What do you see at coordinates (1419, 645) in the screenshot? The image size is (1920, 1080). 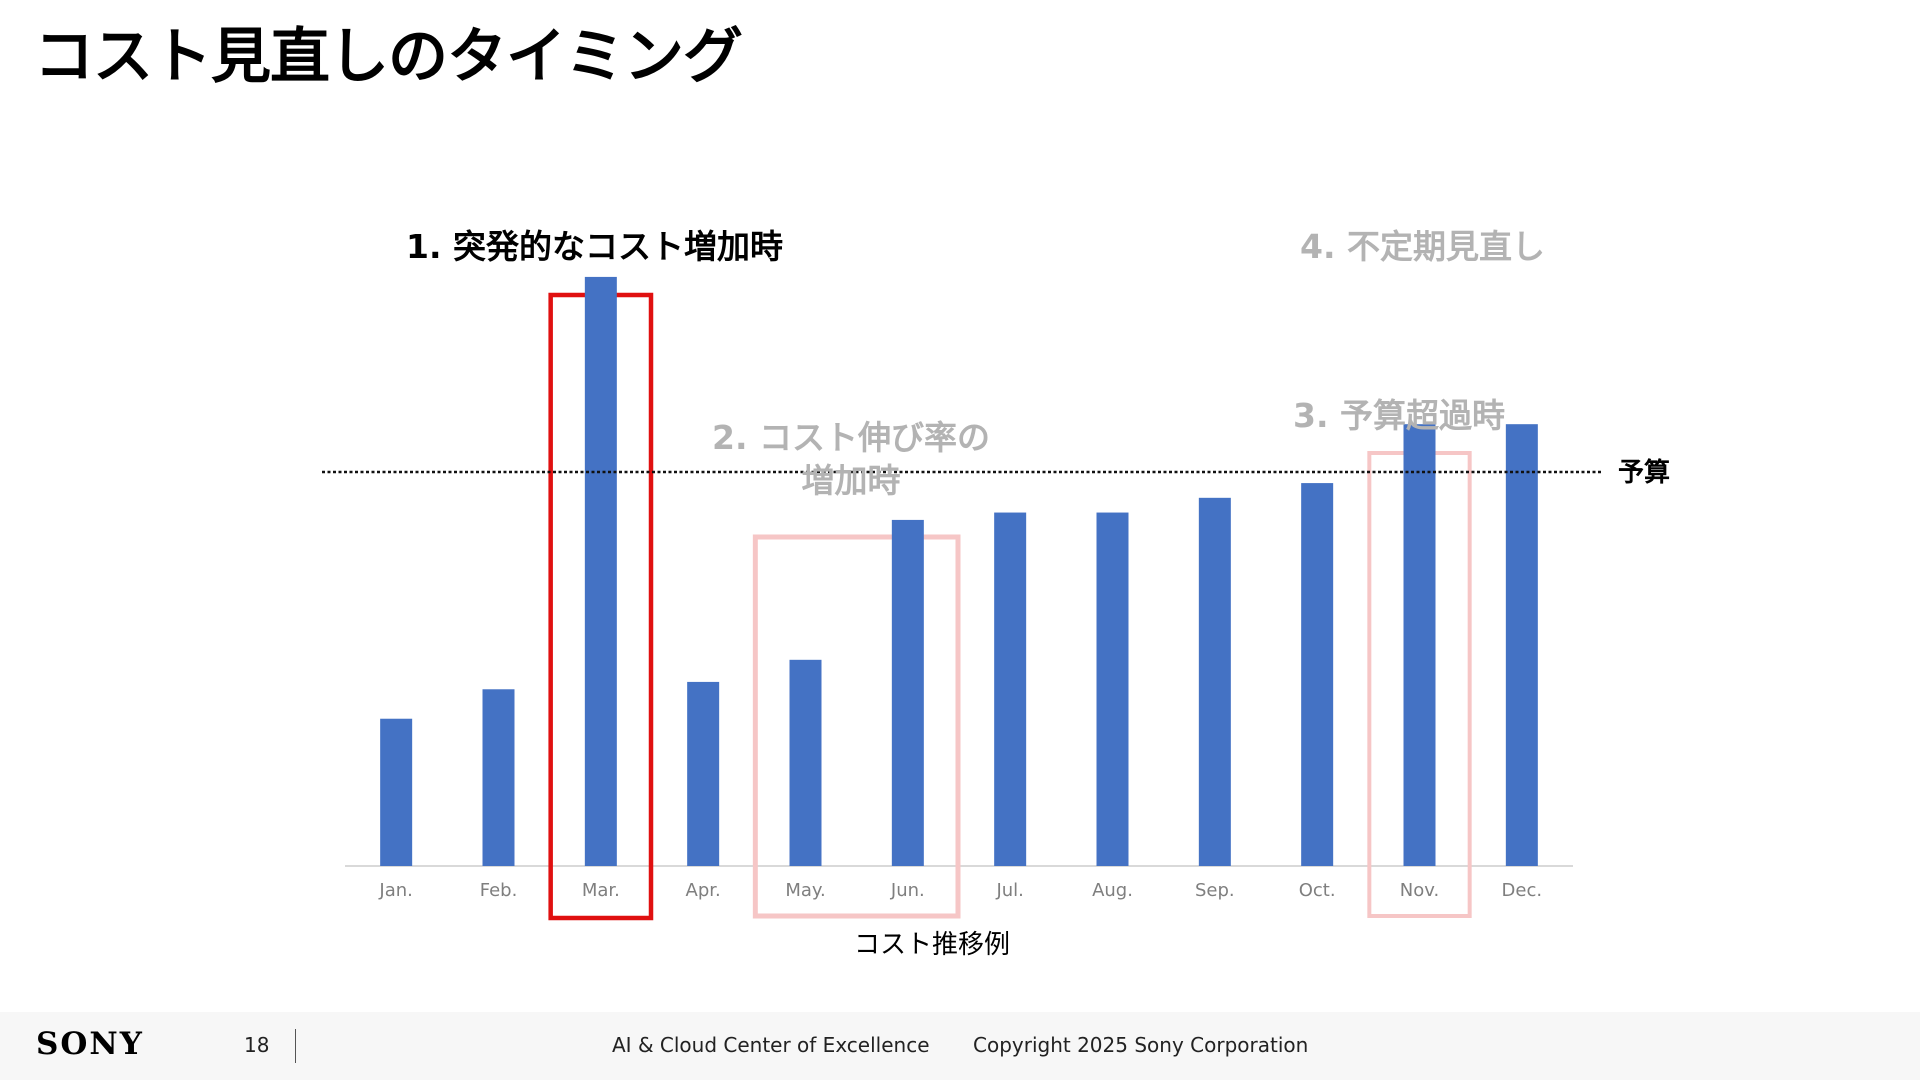 I see `bar-nov` at bounding box center [1419, 645].